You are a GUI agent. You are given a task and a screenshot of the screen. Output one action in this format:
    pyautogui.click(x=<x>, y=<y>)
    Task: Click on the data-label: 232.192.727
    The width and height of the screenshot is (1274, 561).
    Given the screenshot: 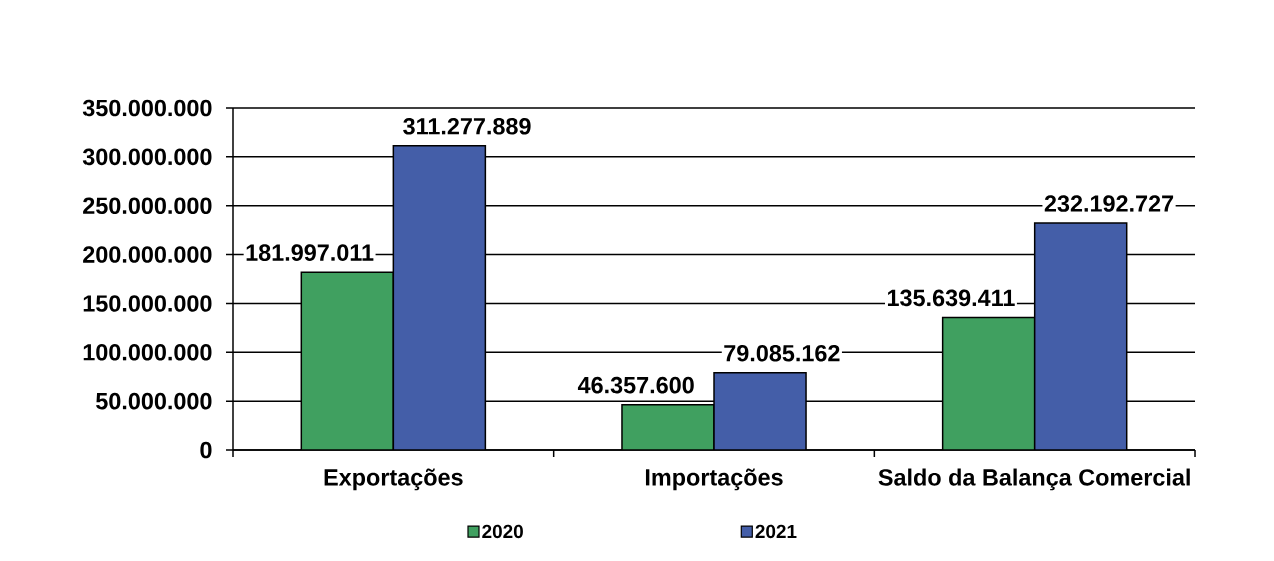 What is the action you would take?
    pyautogui.click(x=1109, y=203)
    